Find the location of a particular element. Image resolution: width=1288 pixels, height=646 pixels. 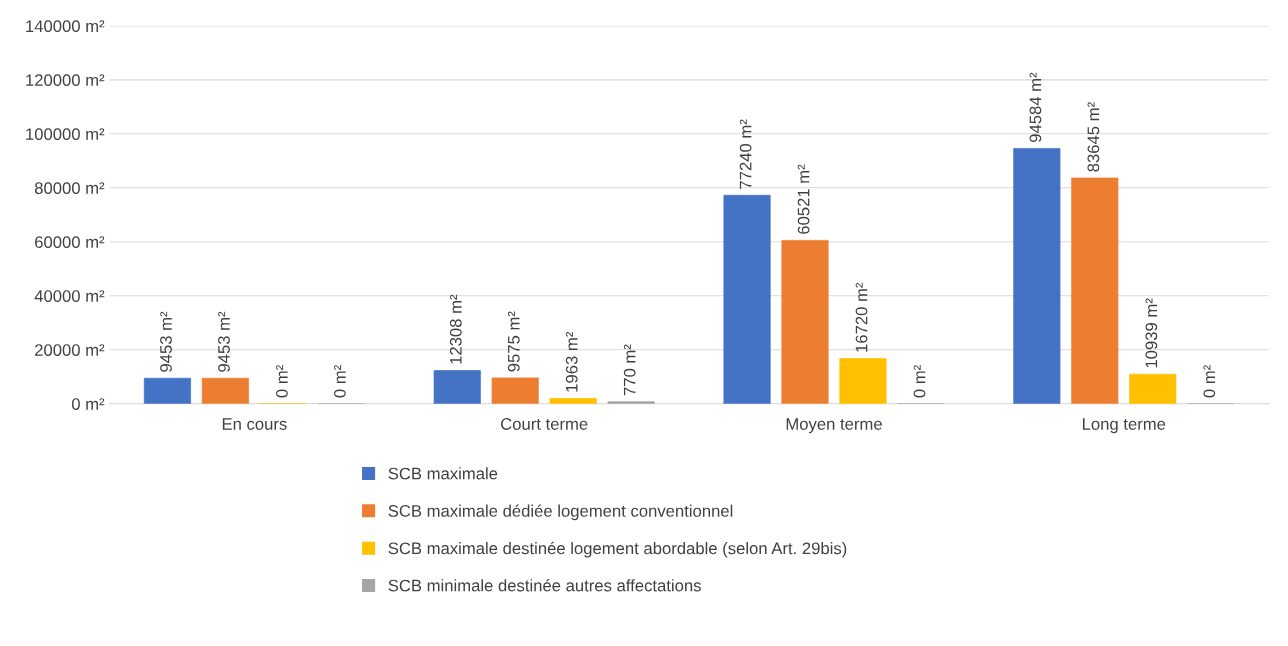

y-tick-label: 120000 m² is located at coordinates (65, 80).